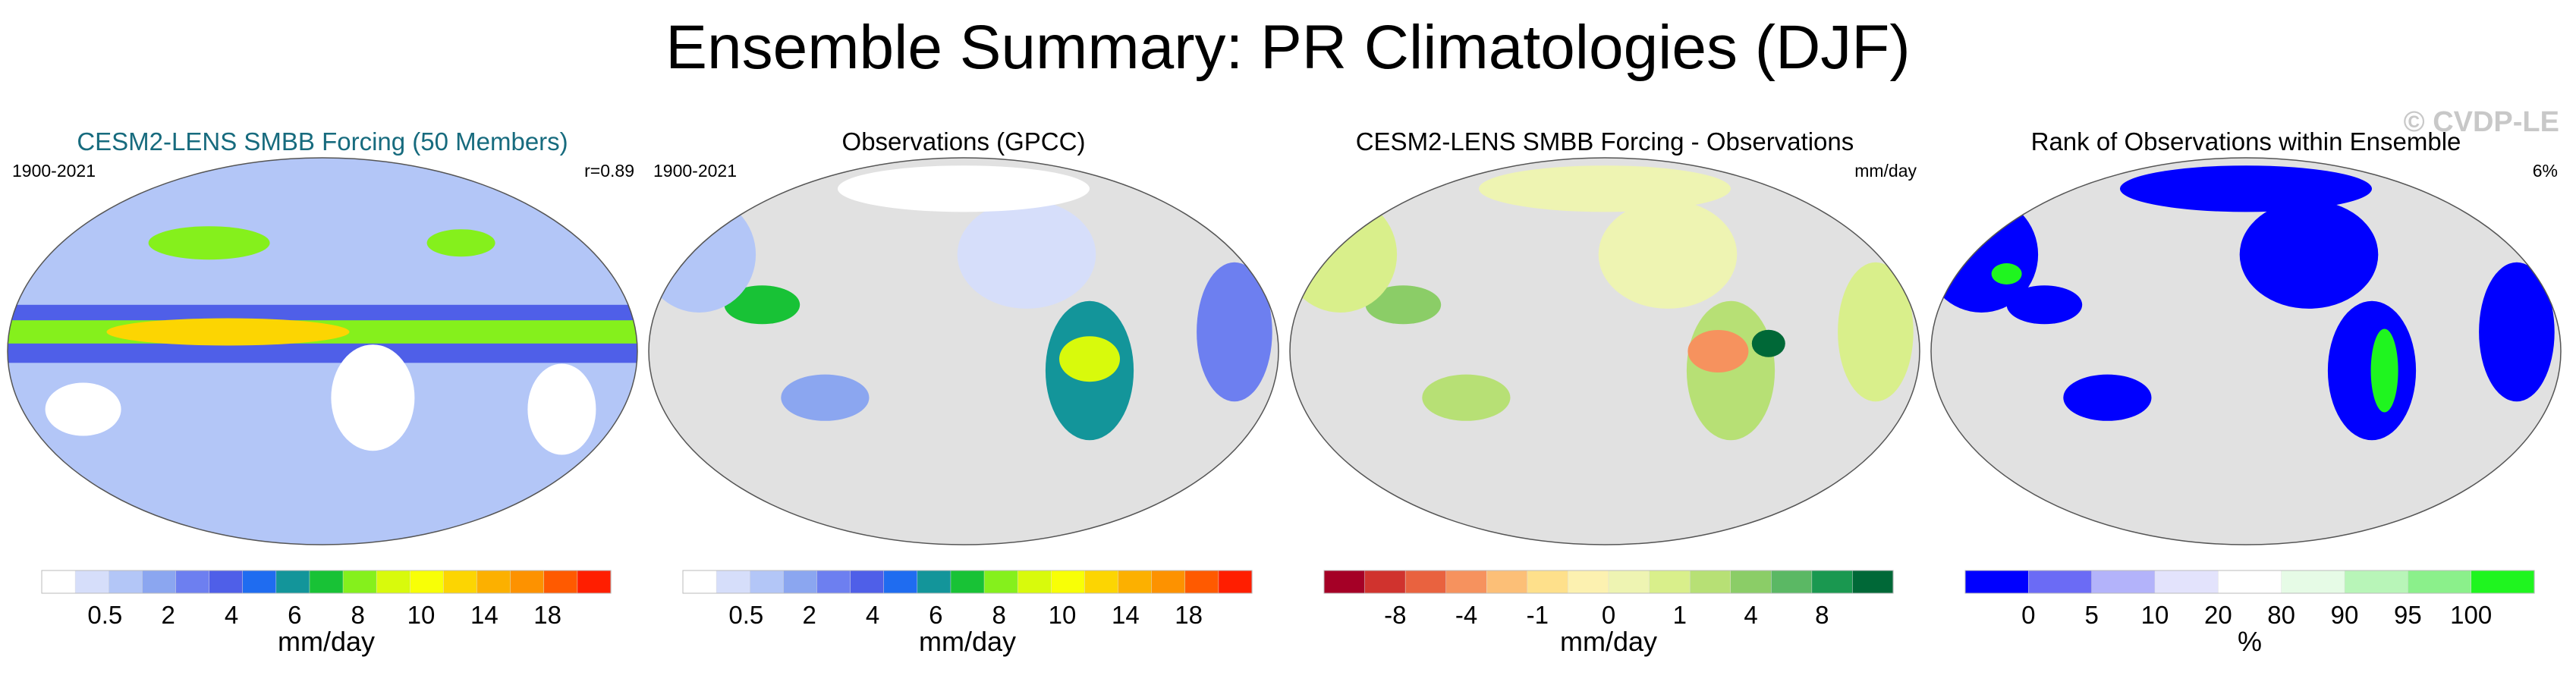 Image resolution: width=2576 pixels, height=682 pixels. Describe the element at coordinates (1395, 615) in the screenshot. I see `colorbar-tick-label: -8` at that location.